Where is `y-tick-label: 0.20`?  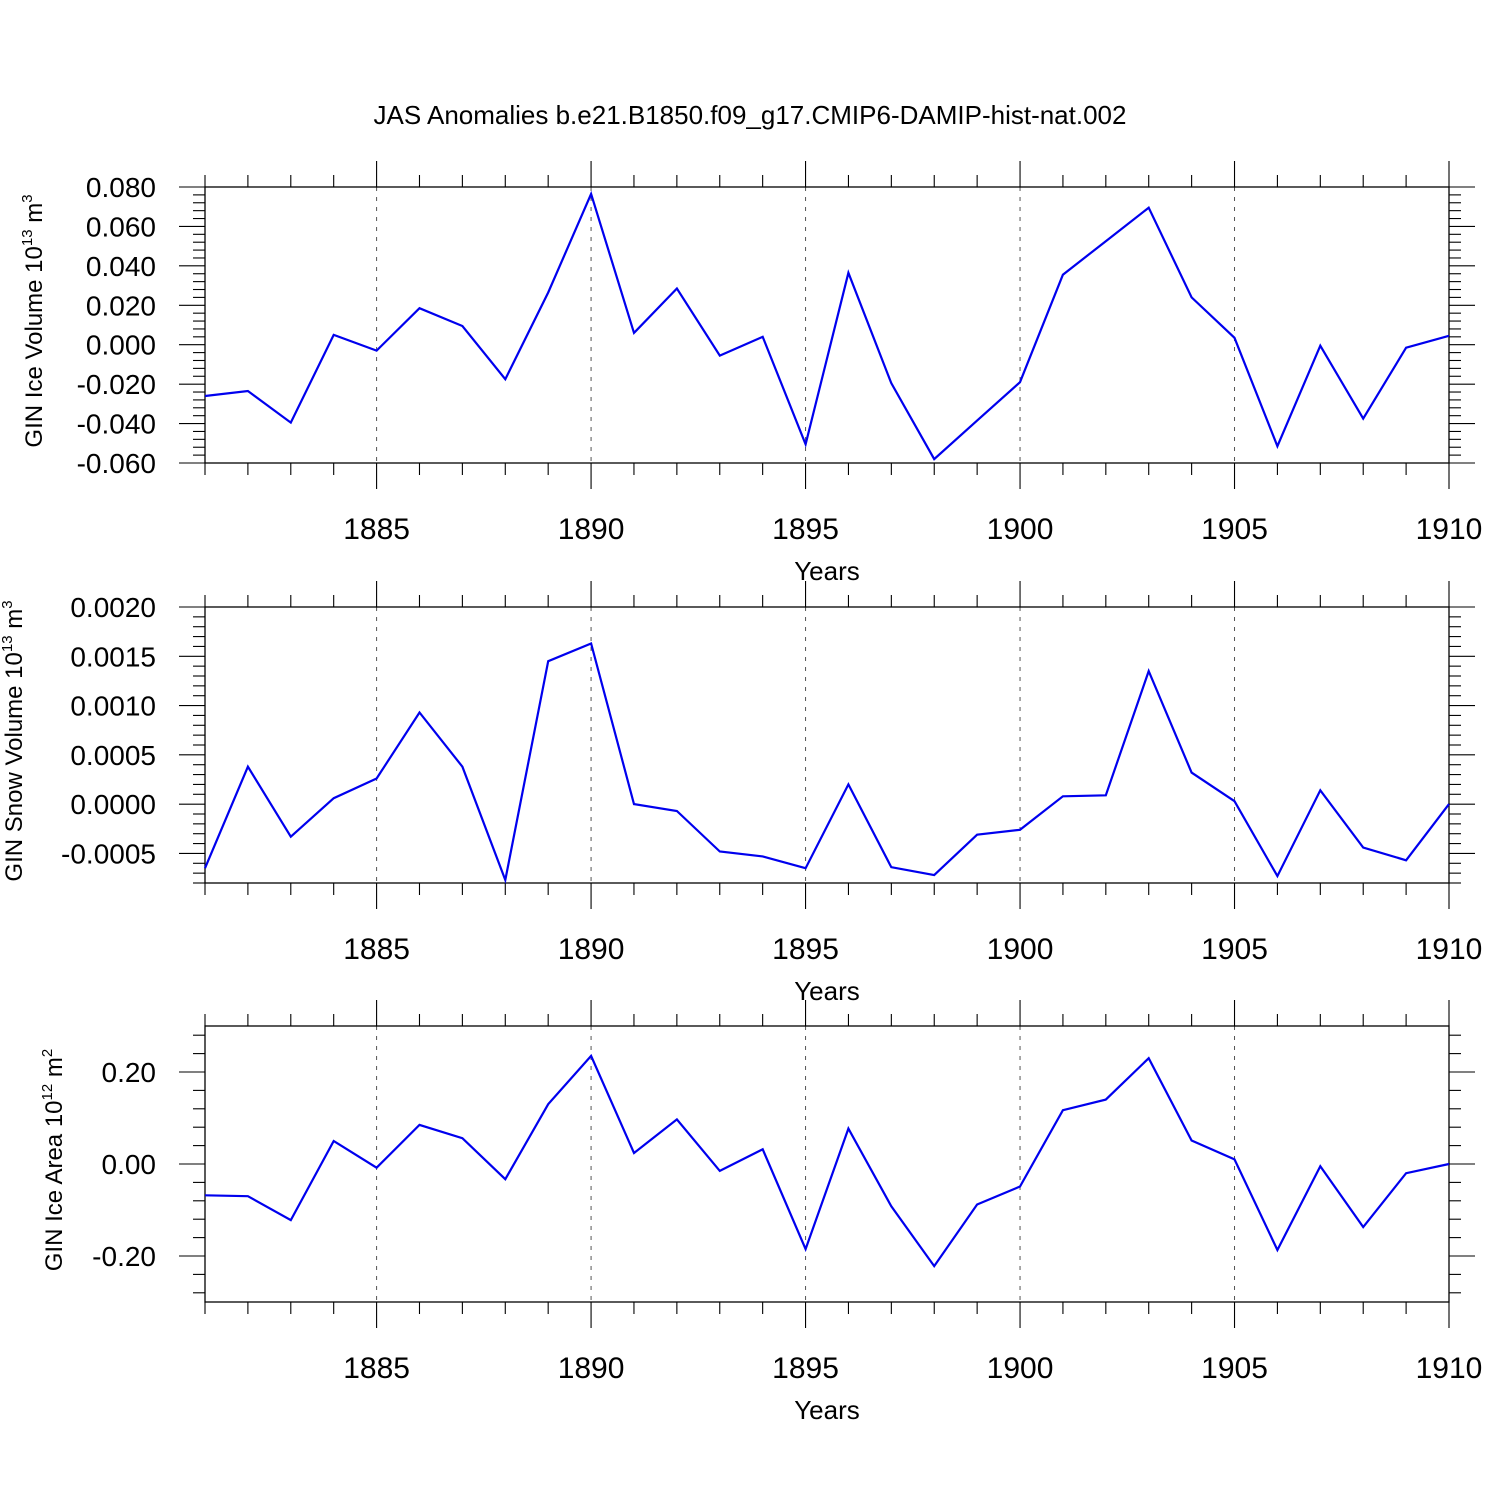 y-tick-label: 0.20 is located at coordinates (129, 1072).